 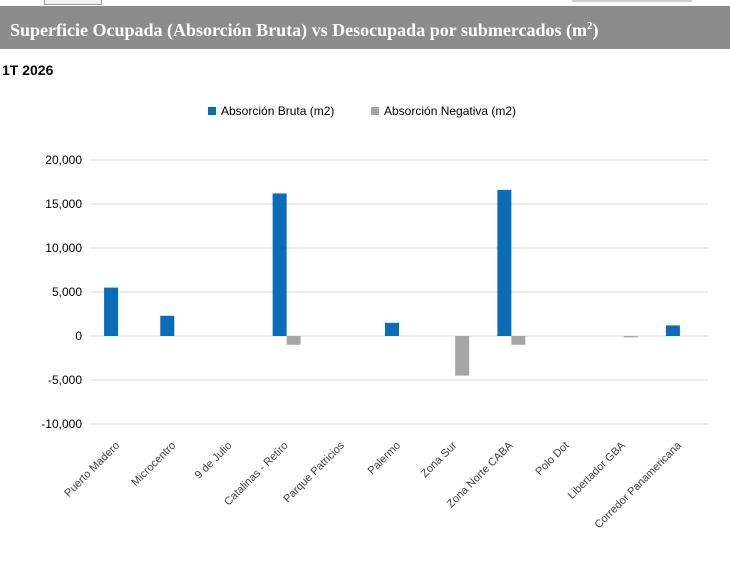 I want to click on y-tick-label: 20,000, so click(x=63, y=160).